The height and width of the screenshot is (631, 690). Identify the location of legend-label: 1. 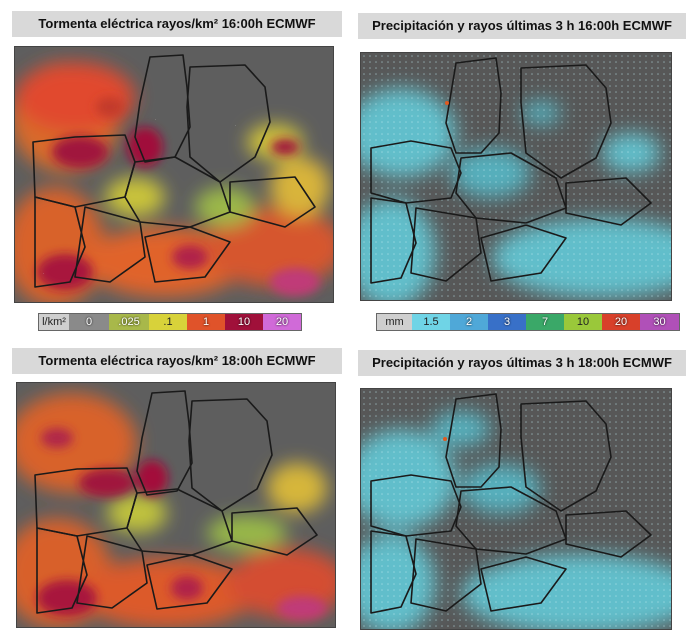
(206, 322).